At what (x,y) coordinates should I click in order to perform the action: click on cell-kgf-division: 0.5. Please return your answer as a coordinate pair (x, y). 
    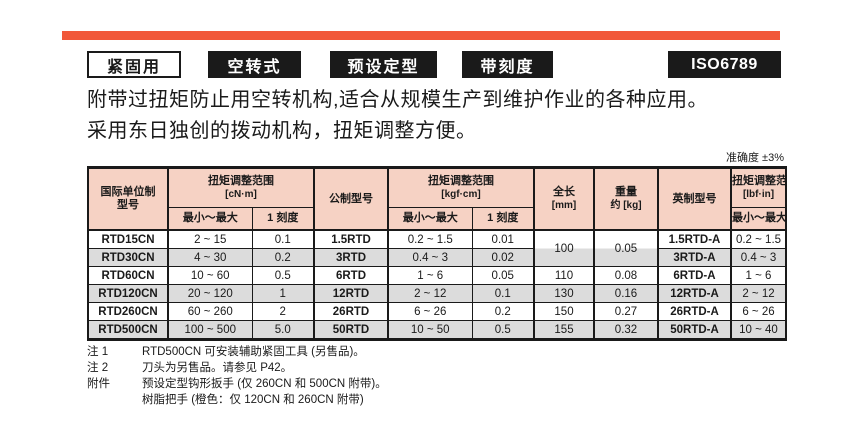
    Looking at the image, I should click on (503, 330).